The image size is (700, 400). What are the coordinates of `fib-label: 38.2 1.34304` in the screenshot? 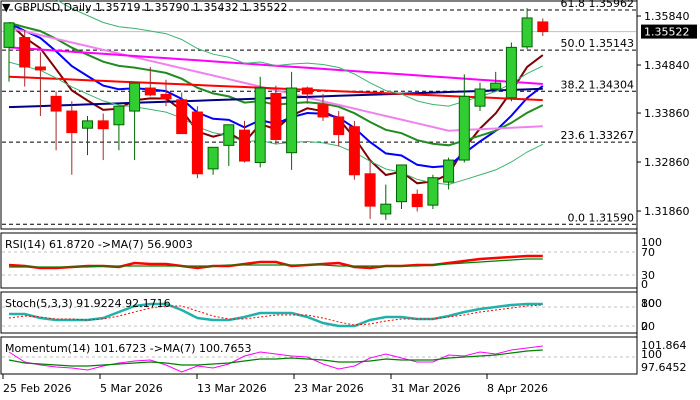 It's located at (597, 84).